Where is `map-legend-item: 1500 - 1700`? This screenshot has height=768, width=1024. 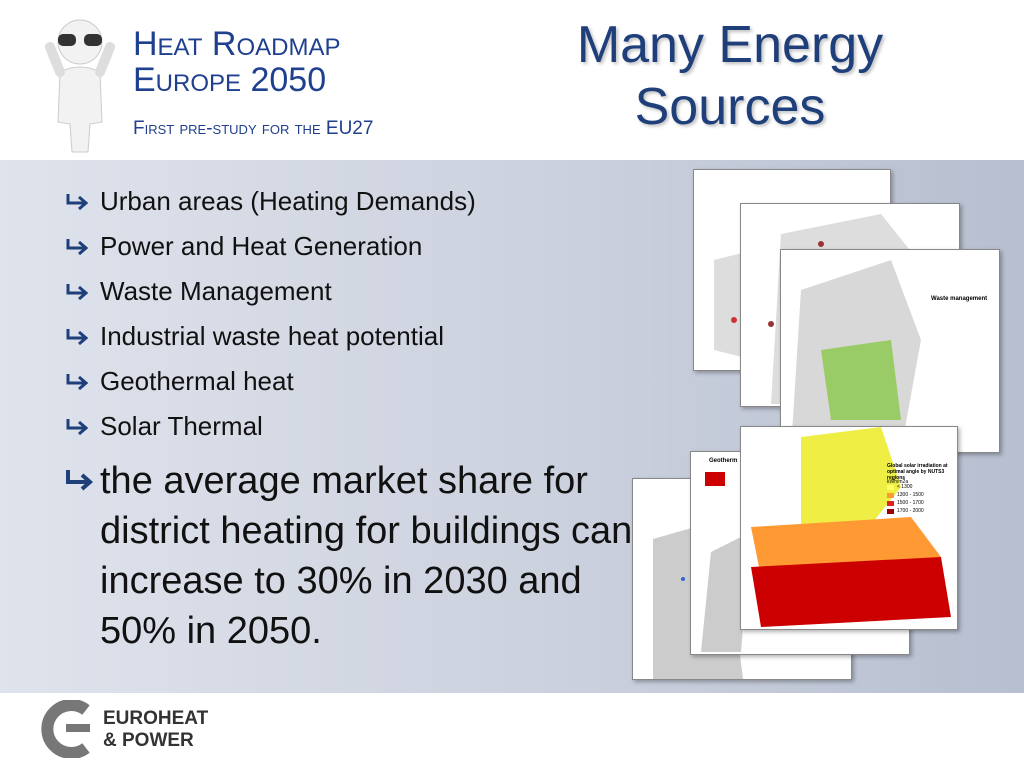
map-legend-item: 1500 - 1700 is located at coordinates (910, 503).